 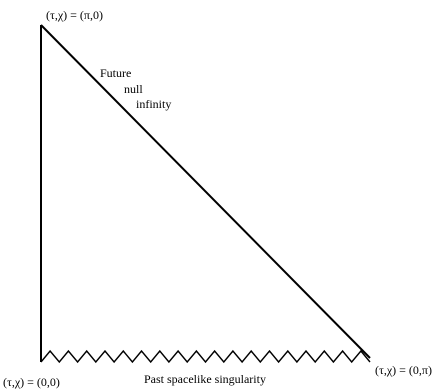 What do you see at coordinates (205, 379) in the screenshot?
I see `past-singularity-label: Past spacelike singularity` at bounding box center [205, 379].